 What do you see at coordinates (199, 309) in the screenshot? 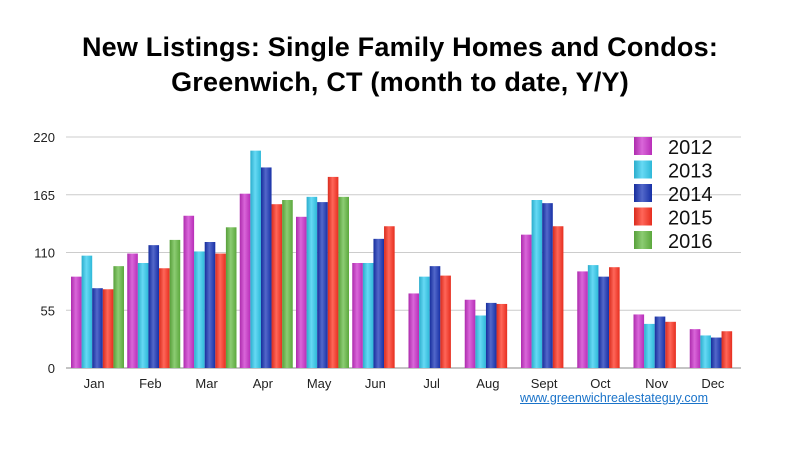
I see `bar-2013-mar` at bounding box center [199, 309].